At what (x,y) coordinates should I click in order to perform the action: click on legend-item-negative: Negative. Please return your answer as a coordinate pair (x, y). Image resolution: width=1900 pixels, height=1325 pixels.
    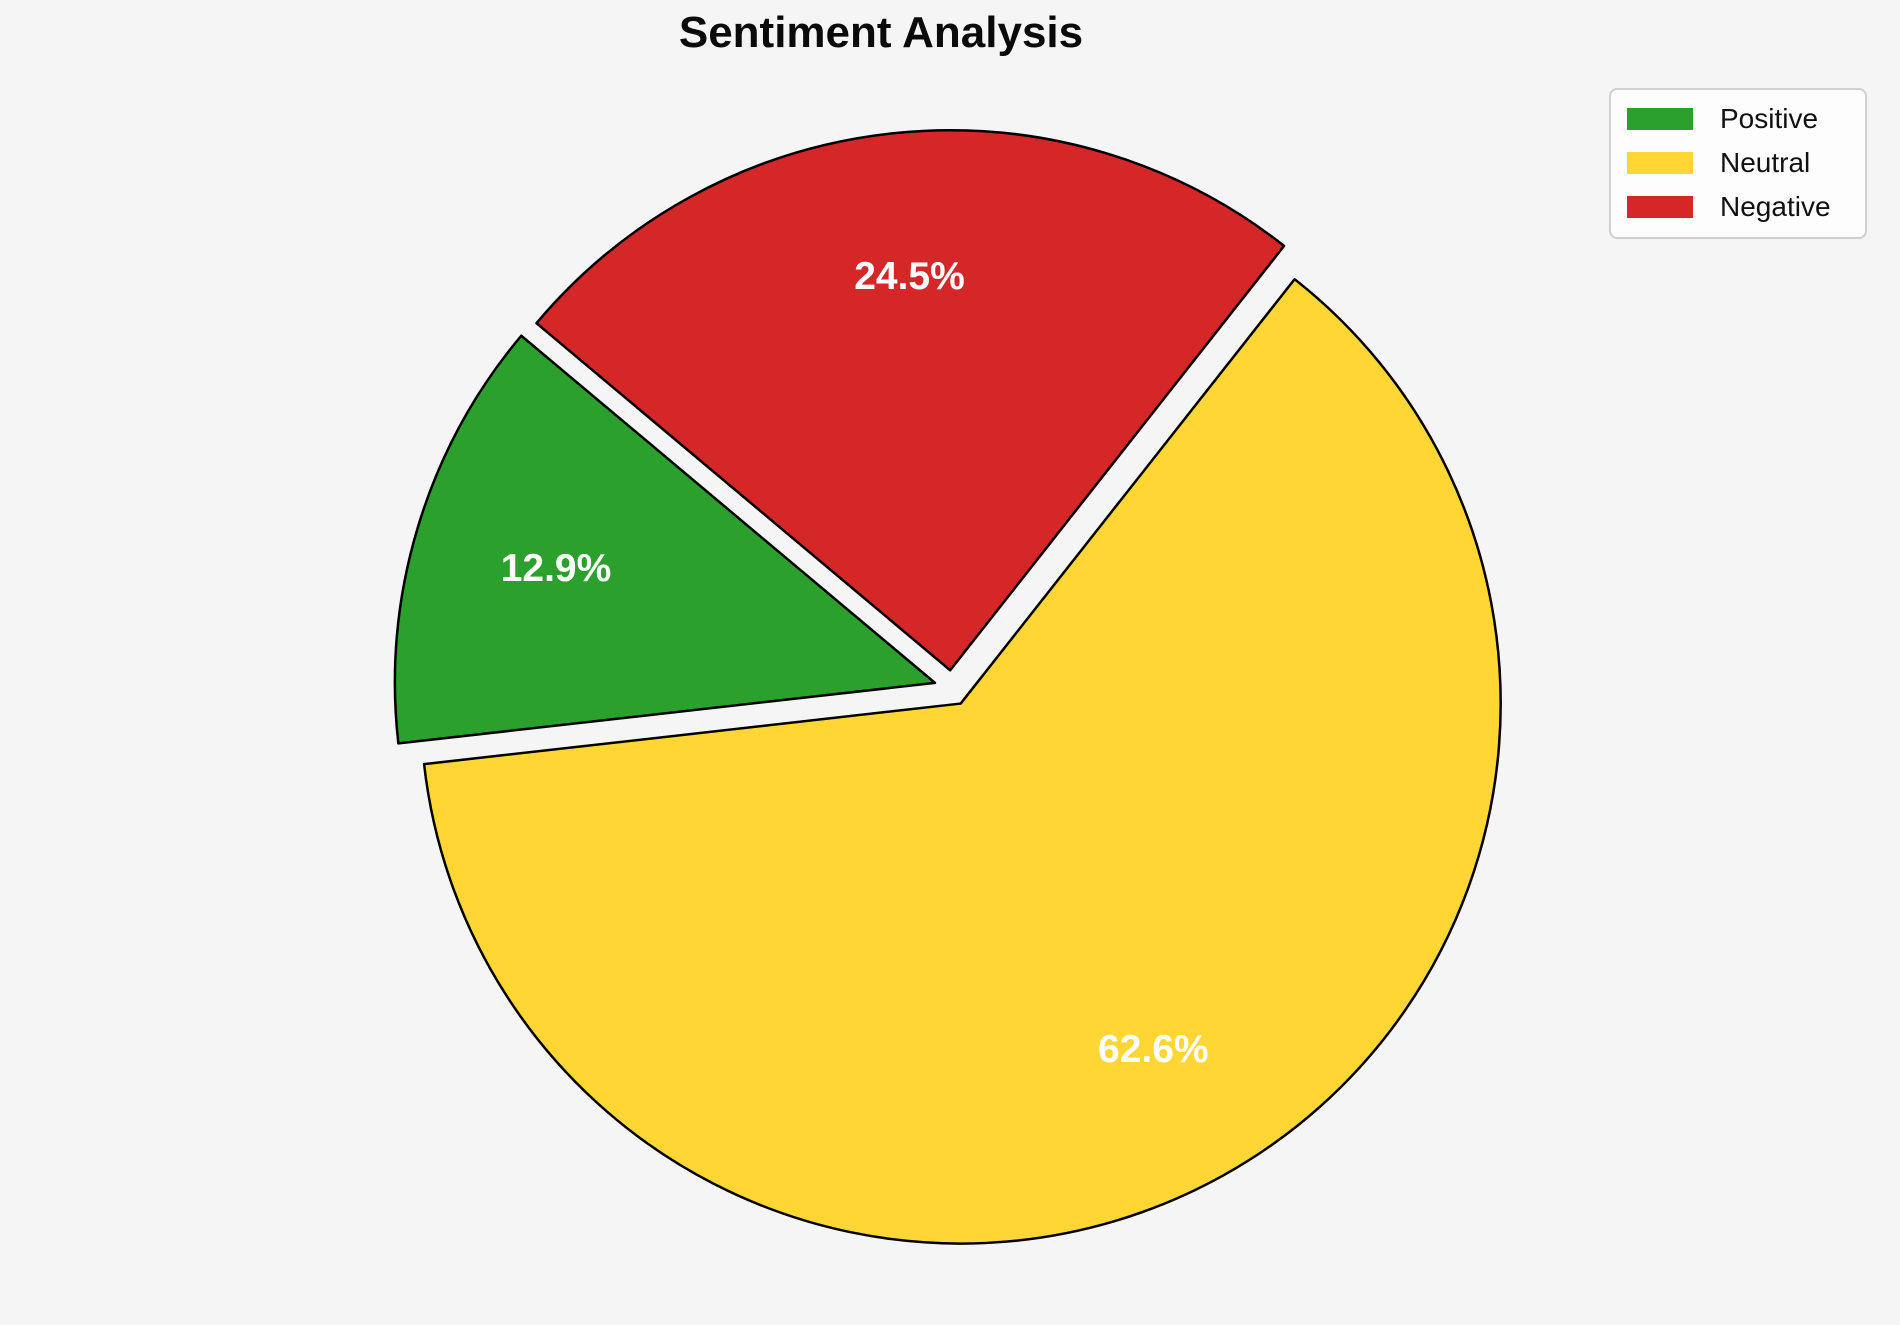
    Looking at the image, I should click on (1738, 207).